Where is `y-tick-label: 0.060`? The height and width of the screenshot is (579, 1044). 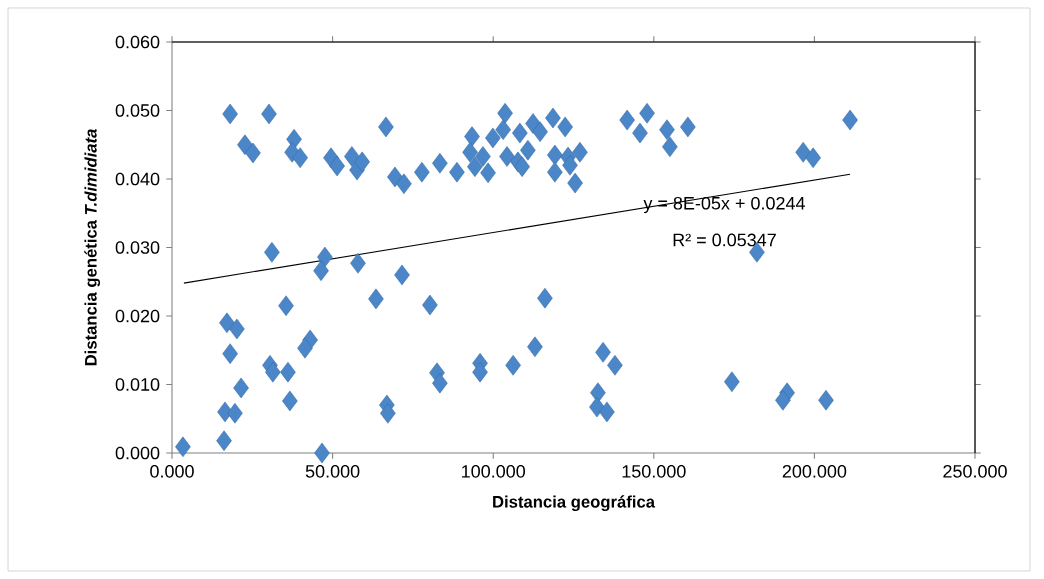 y-tick-label: 0.060 is located at coordinates (137, 42).